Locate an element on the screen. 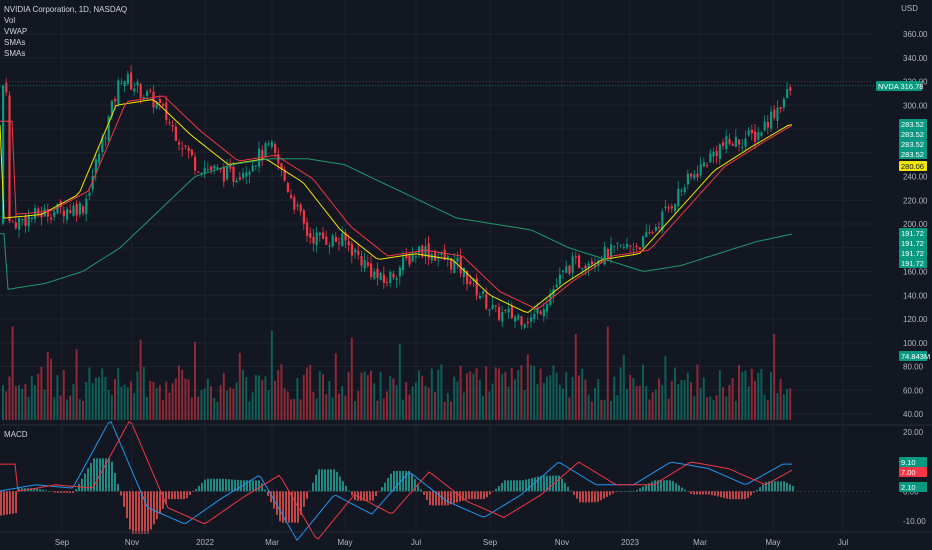 This screenshot has width=932, height=550. symbol-title: NVIDIA Corporation, 1D, NASDAQ is located at coordinates (66, 9).